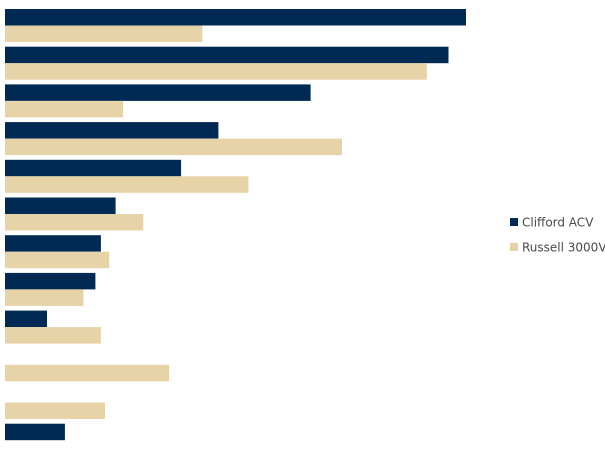  Describe the element at coordinates (563, 248) in the screenshot. I see `legend-label-2: Russell 3000V` at that location.